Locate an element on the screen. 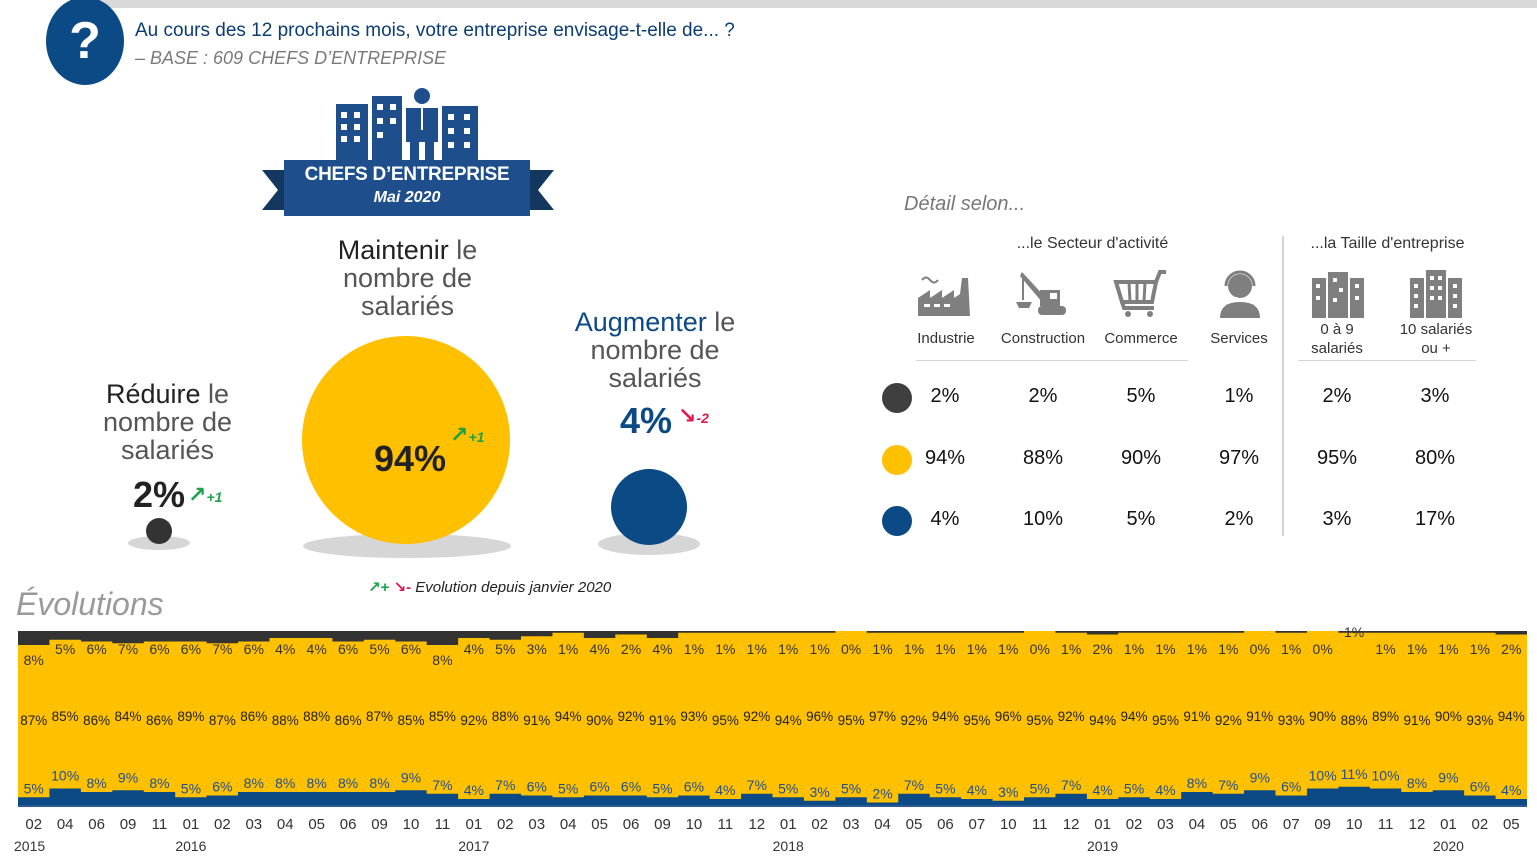  reduire-data-label: 2% is located at coordinates (1102, 649).